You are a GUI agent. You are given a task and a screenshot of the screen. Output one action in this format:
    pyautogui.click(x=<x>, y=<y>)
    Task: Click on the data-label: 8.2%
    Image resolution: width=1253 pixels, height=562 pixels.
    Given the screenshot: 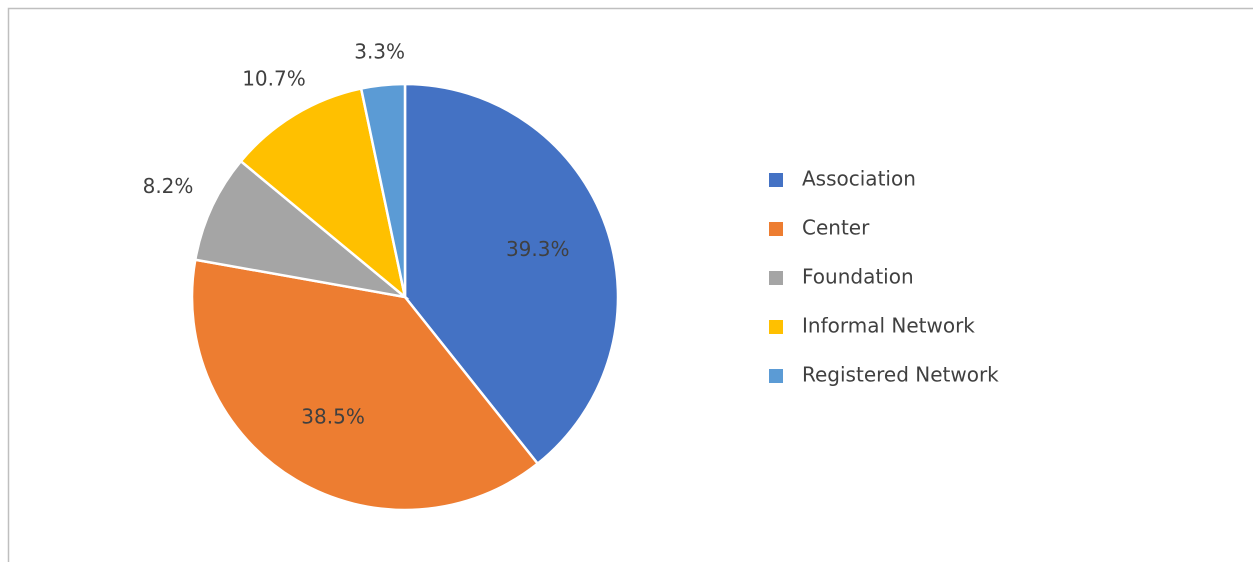 What is the action you would take?
    pyautogui.click(x=168, y=186)
    